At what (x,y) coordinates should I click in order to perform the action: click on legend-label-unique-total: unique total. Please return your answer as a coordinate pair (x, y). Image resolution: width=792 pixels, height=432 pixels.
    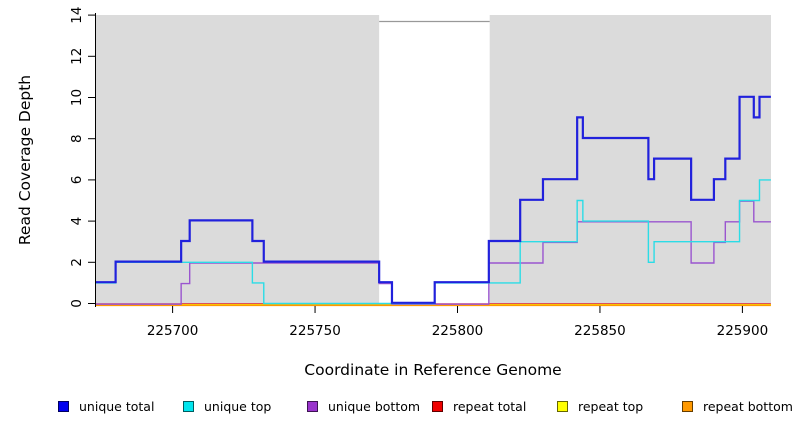
    Looking at the image, I should click on (117, 406).